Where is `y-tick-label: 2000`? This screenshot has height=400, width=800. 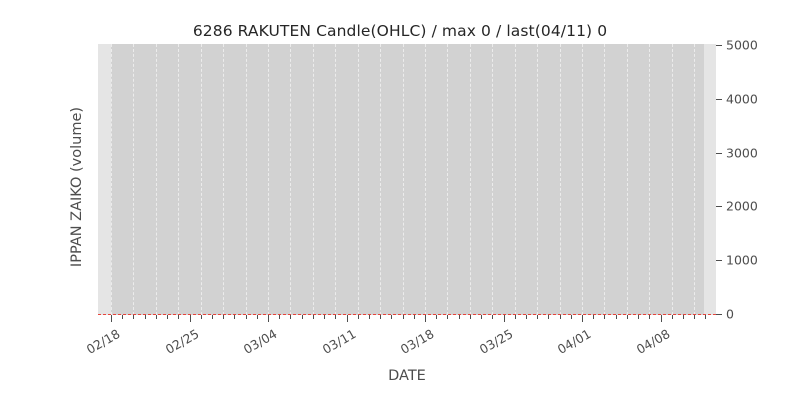
y-tick-label: 2000 is located at coordinates (742, 206).